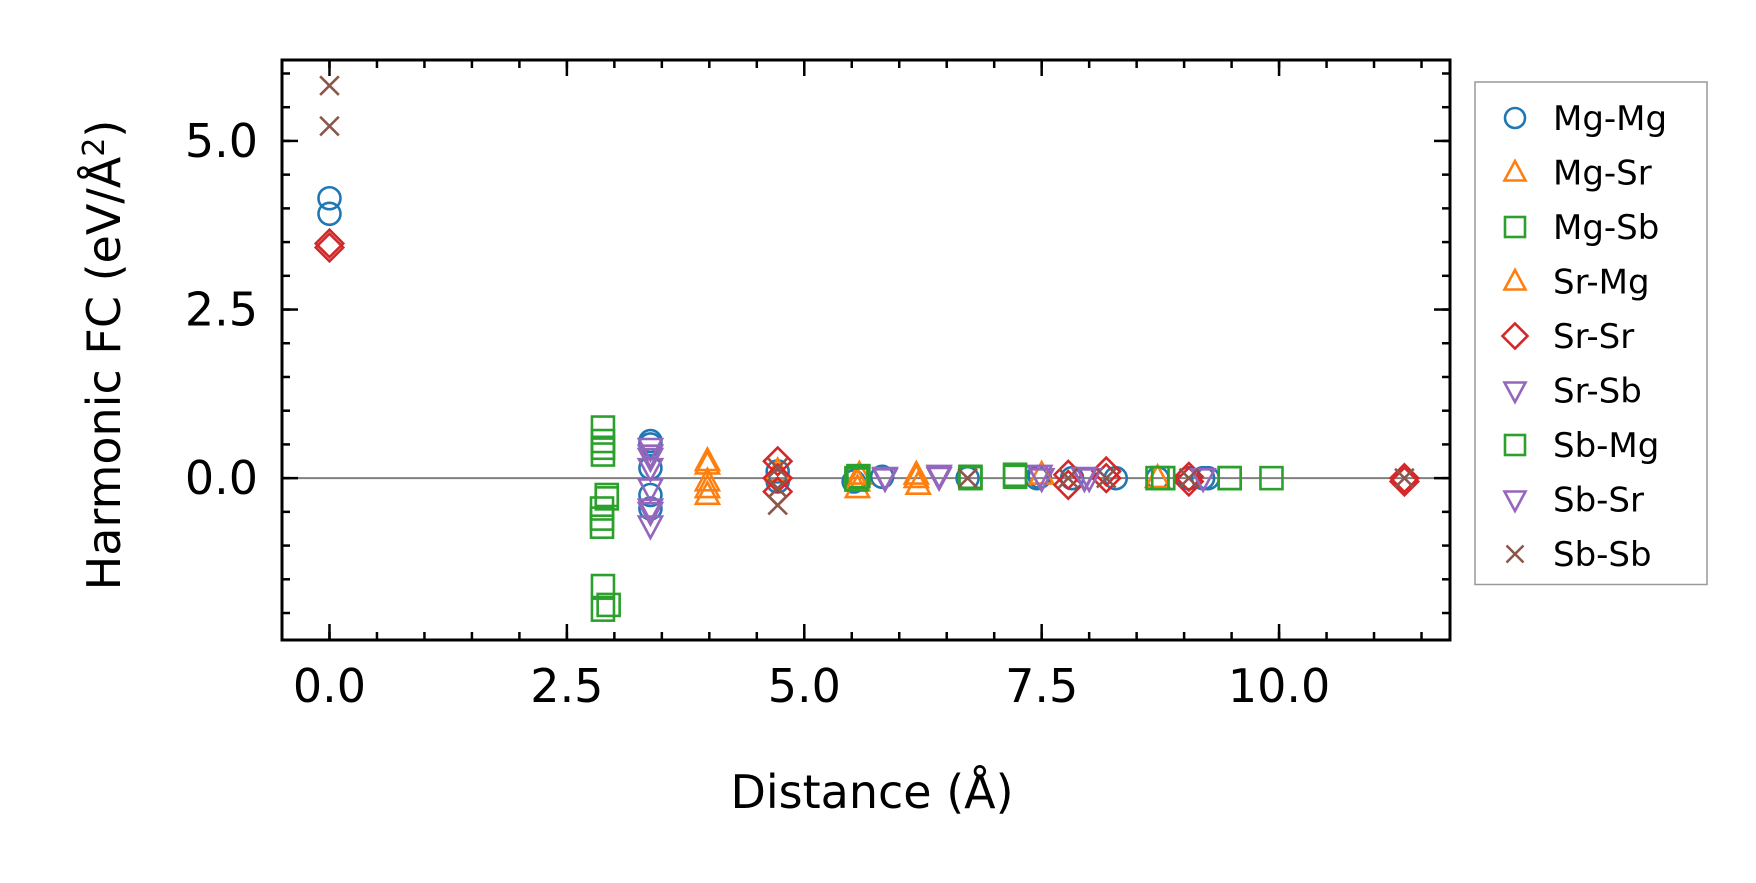  Describe the element at coordinates (1598, 501) in the screenshot. I see `legend-label: Sb-Sr` at that location.